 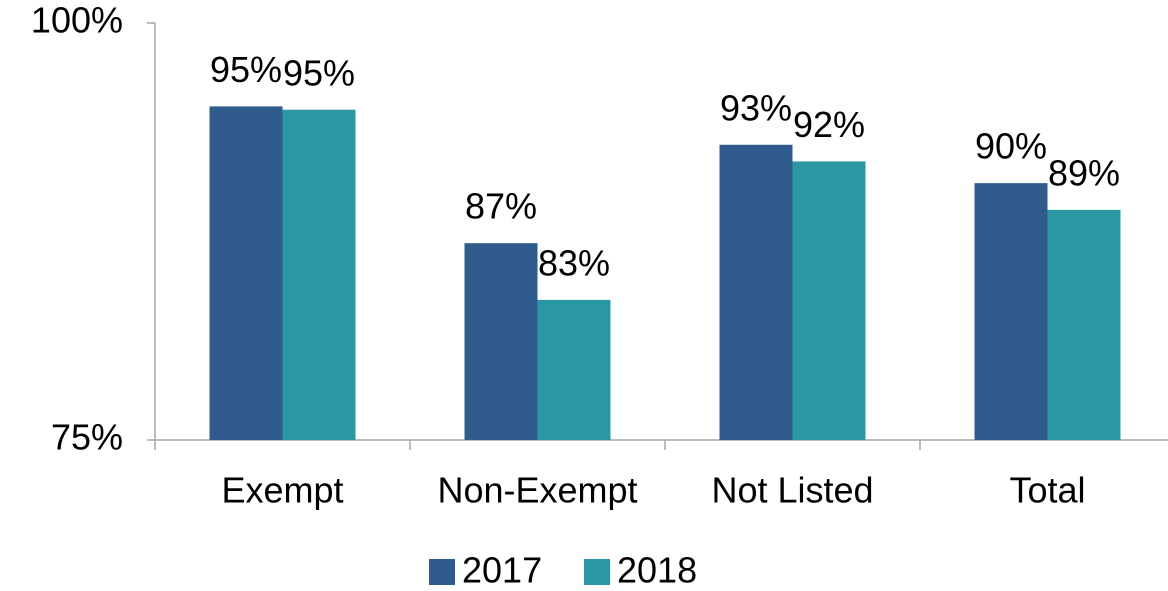 I want to click on x-tick-label: Non-Exempt, so click(x=537, y=490).